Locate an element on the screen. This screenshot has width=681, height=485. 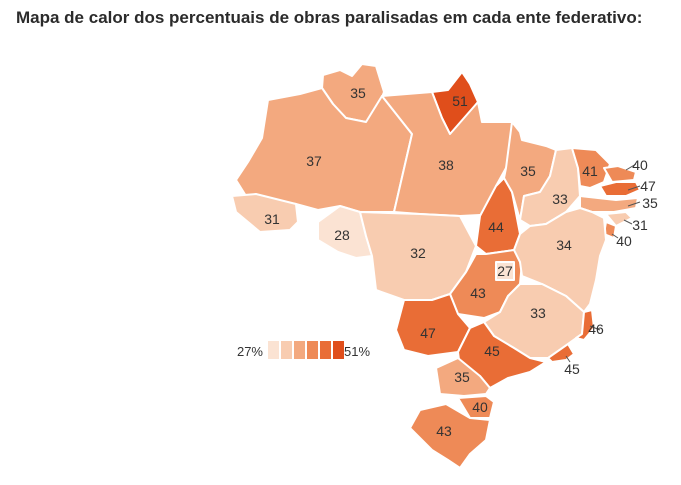
label-go: 43 is located at coordinates (478, 293).